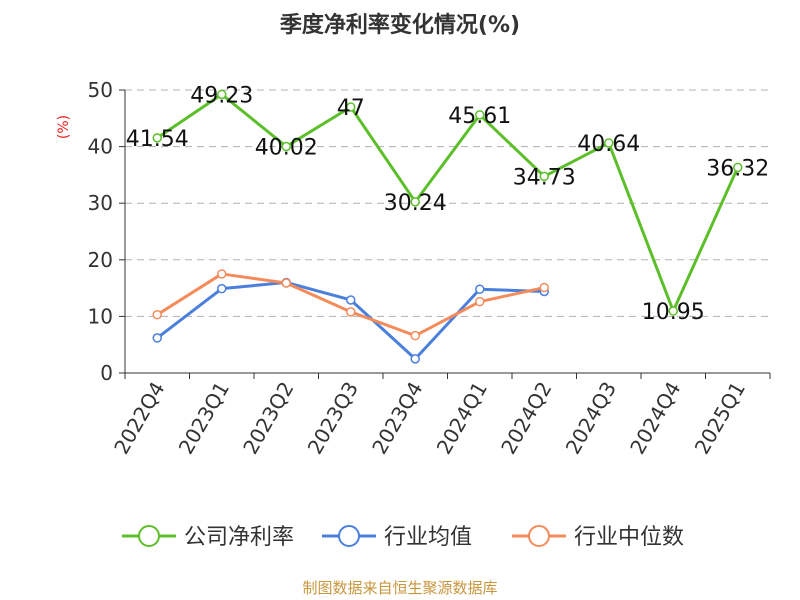 The height and width of the screenshot is (600, 800). I want to click on legend-item: 公司净利率, so click(208, 537).